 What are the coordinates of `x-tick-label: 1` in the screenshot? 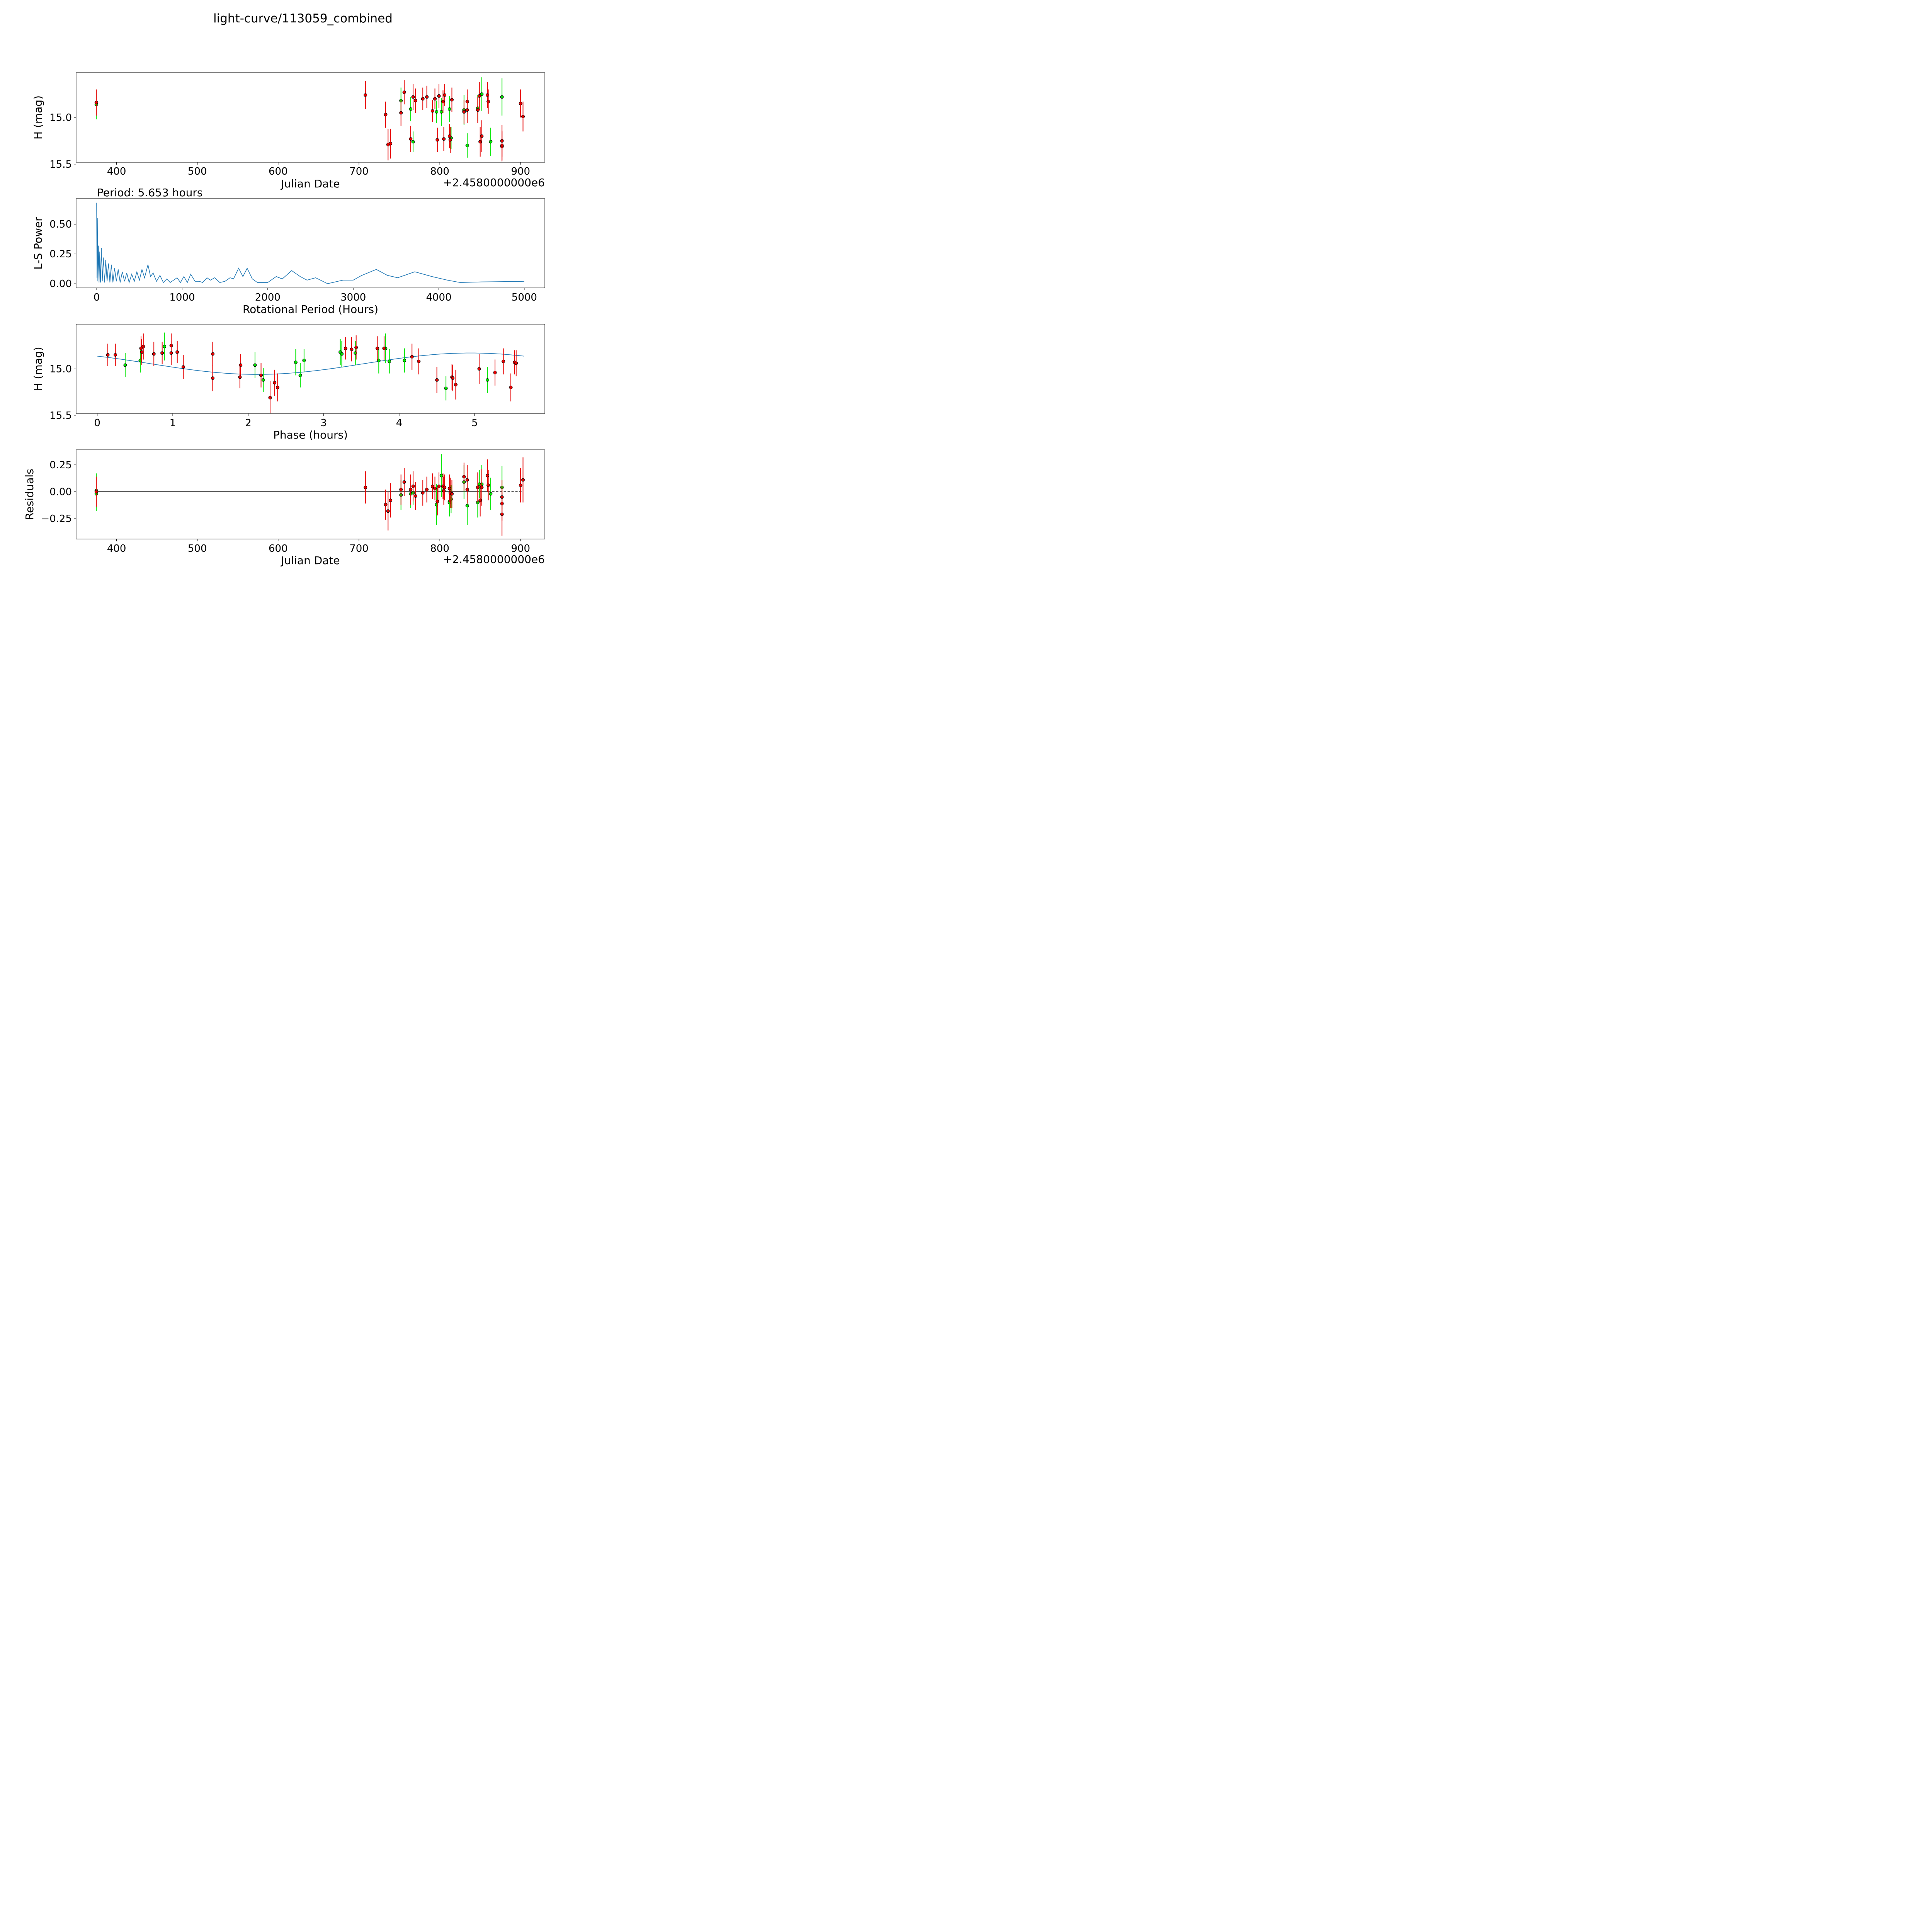 It's located at (173, 423).